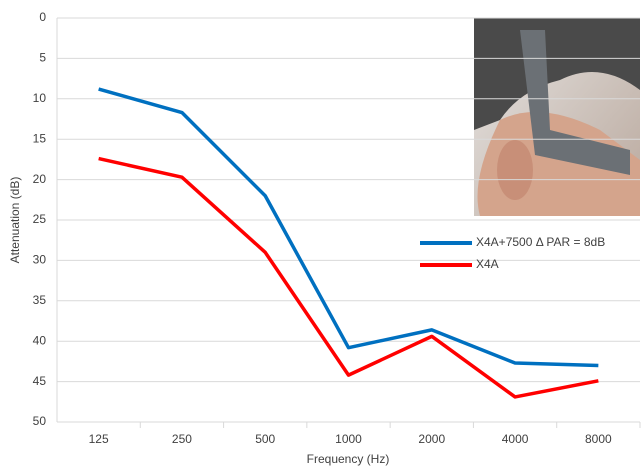  I want to click on y-tick-label: 10, so click(40, 98).